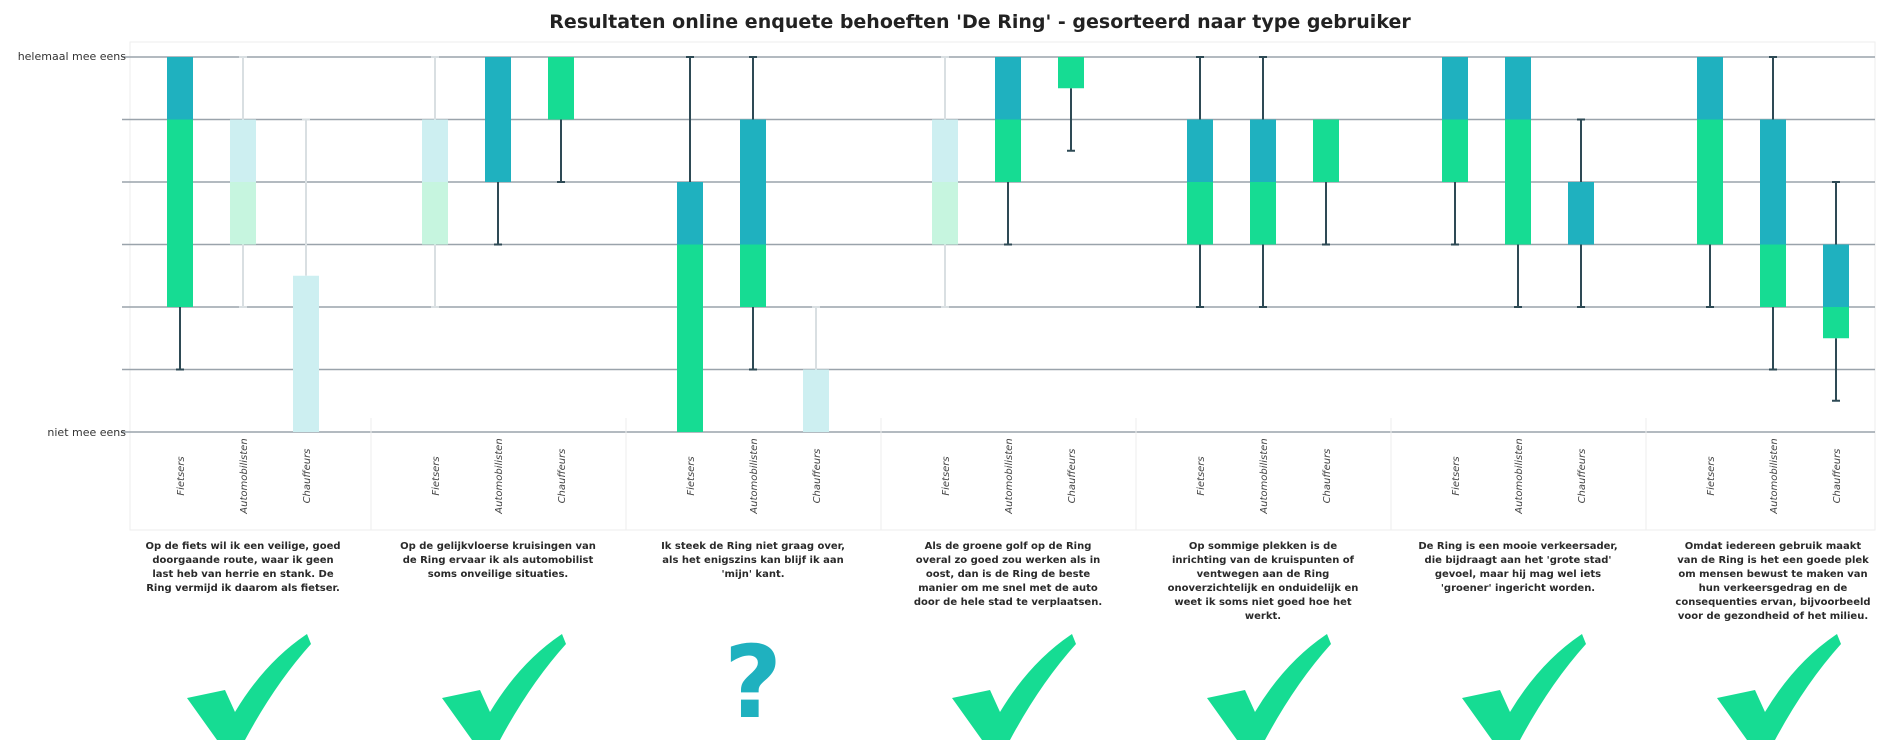 This screenshot has width=1893, height=752. Describe the element at coordinates (86, 432) in the screenshot. I see `y-bottom-label: niet mee eens` at that location.